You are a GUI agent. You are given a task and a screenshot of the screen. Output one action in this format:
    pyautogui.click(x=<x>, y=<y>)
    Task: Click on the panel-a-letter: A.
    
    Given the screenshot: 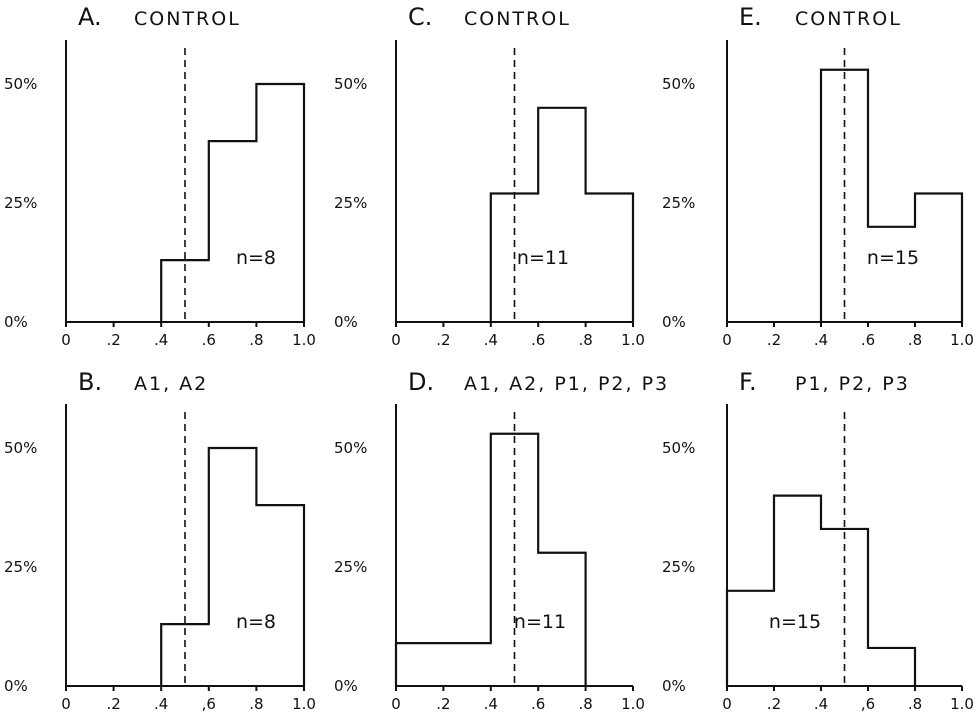 What is the action you would take?
    pyautogui.click(x=90, y=17)
    